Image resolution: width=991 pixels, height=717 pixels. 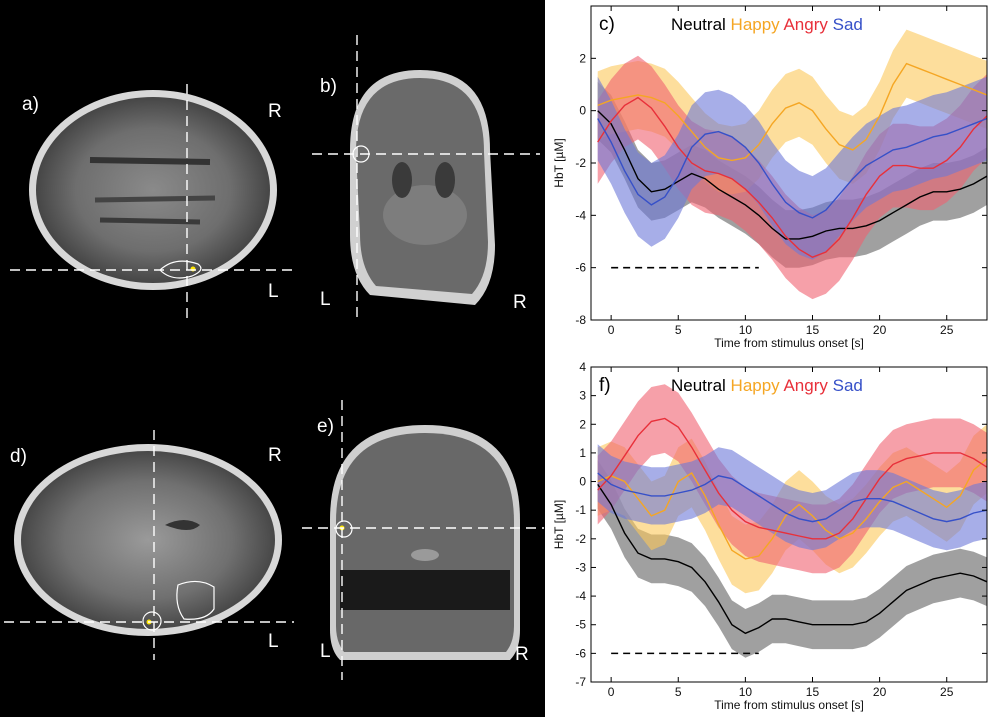 I want to click on cerebellum, so click(x=425, y=215).